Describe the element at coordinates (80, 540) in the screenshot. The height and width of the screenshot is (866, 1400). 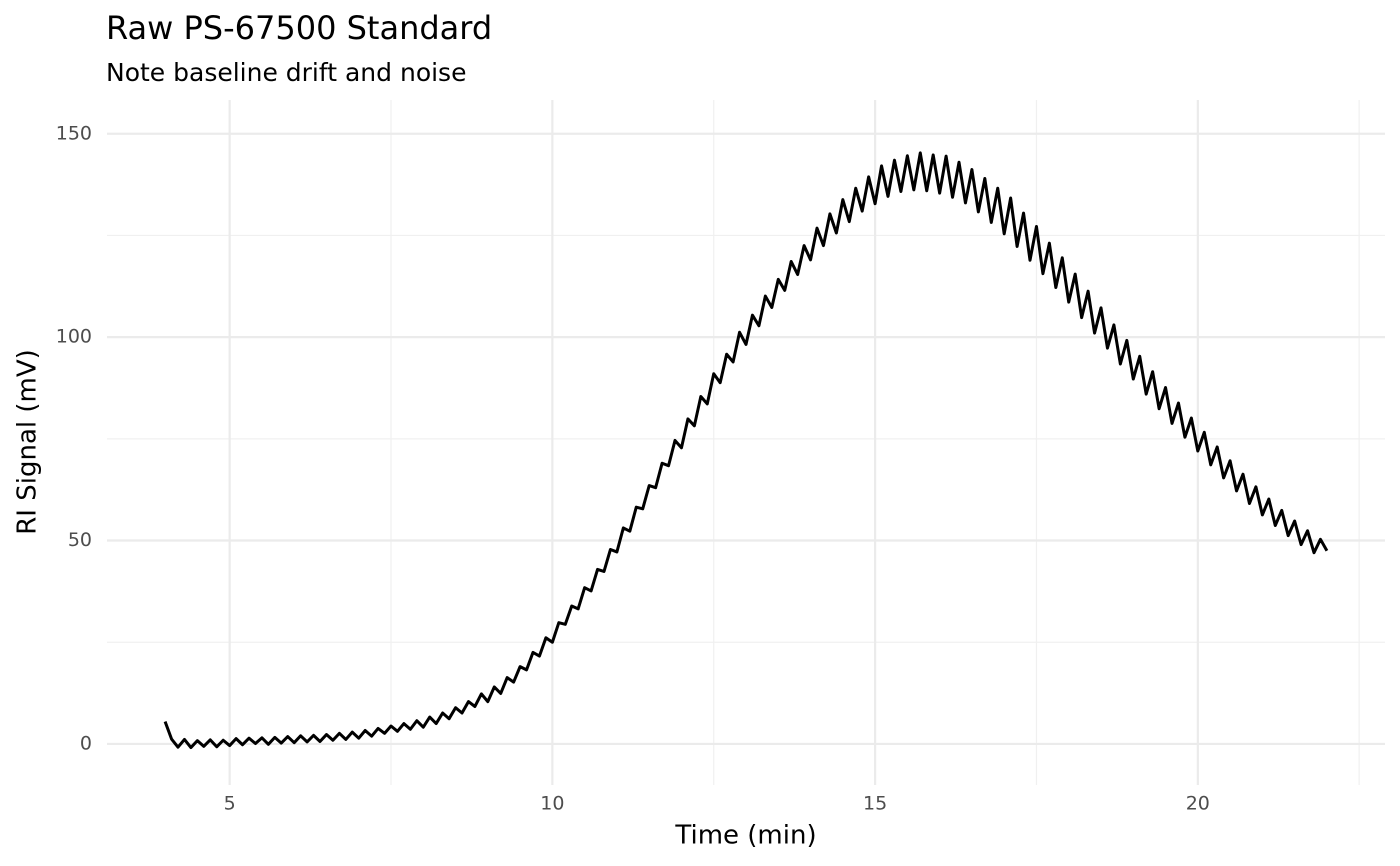
I see `y-tick-label: 50` at that location.